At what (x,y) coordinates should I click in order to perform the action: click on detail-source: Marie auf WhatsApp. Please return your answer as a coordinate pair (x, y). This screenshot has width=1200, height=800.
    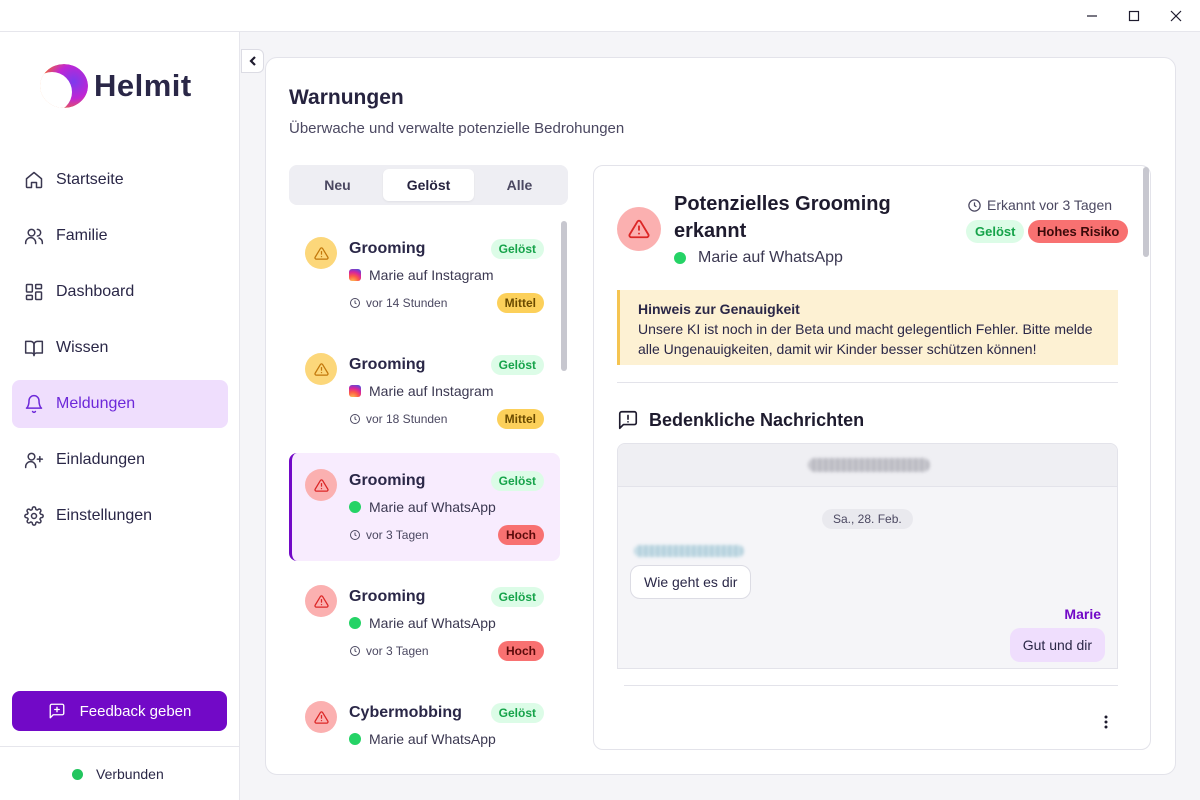
    Looking at the image, I should click on (758, 258).